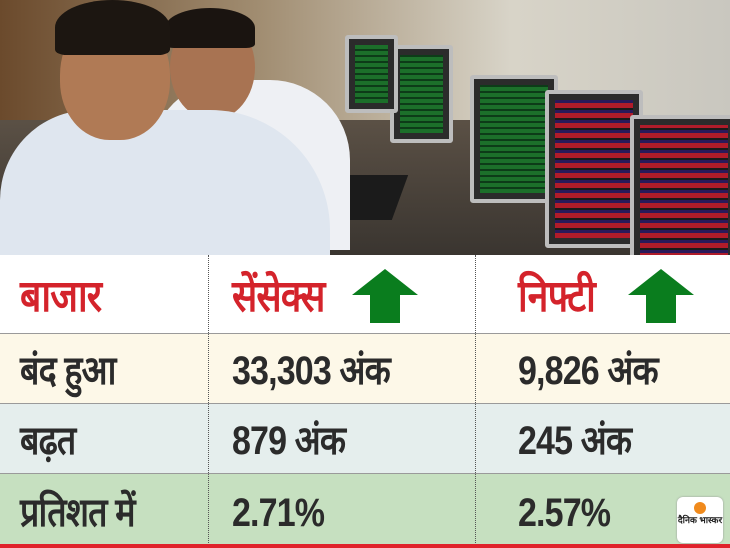  Describe the element at coordinates (78, 513) in the screenshot. I see `row-label: प्रतिशत में` at that location.